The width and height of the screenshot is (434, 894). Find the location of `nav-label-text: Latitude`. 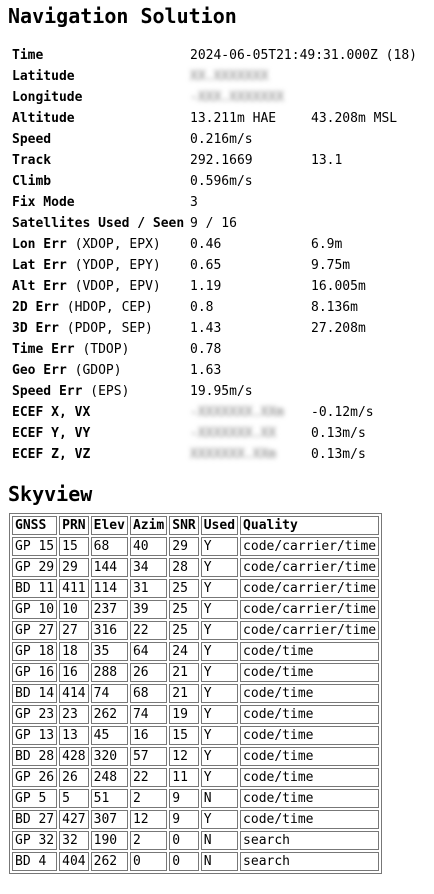

nav-label-text: Latitude is located at coordinates (43, 76).